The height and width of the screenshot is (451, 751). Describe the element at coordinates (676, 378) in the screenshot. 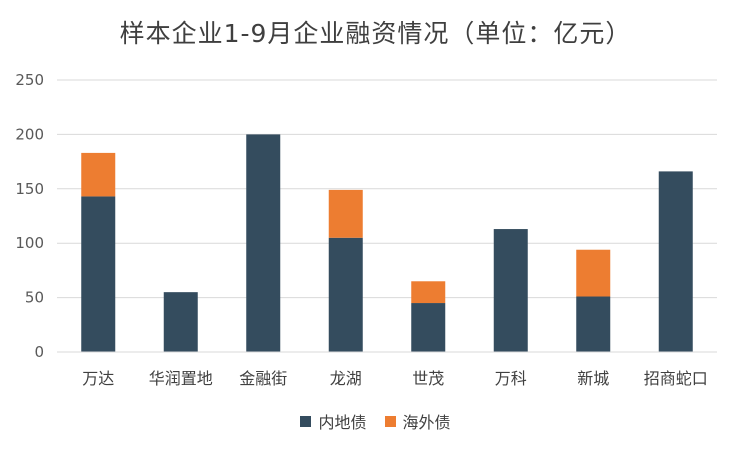

I see `x-tick-label: 招商蛇口` at that location.